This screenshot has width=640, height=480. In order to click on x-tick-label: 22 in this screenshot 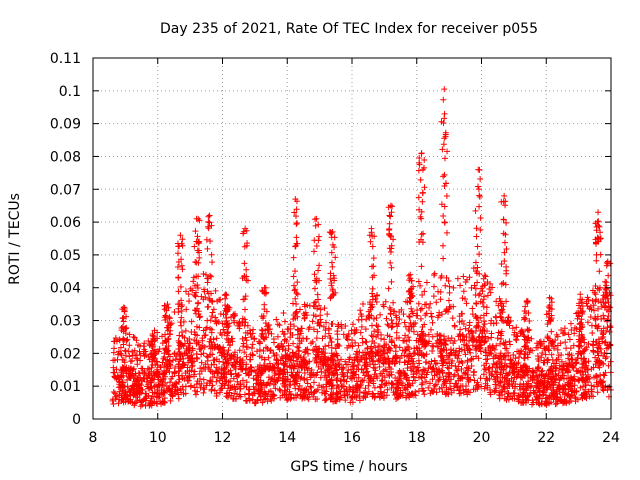, I will do `click(546, 438)`.